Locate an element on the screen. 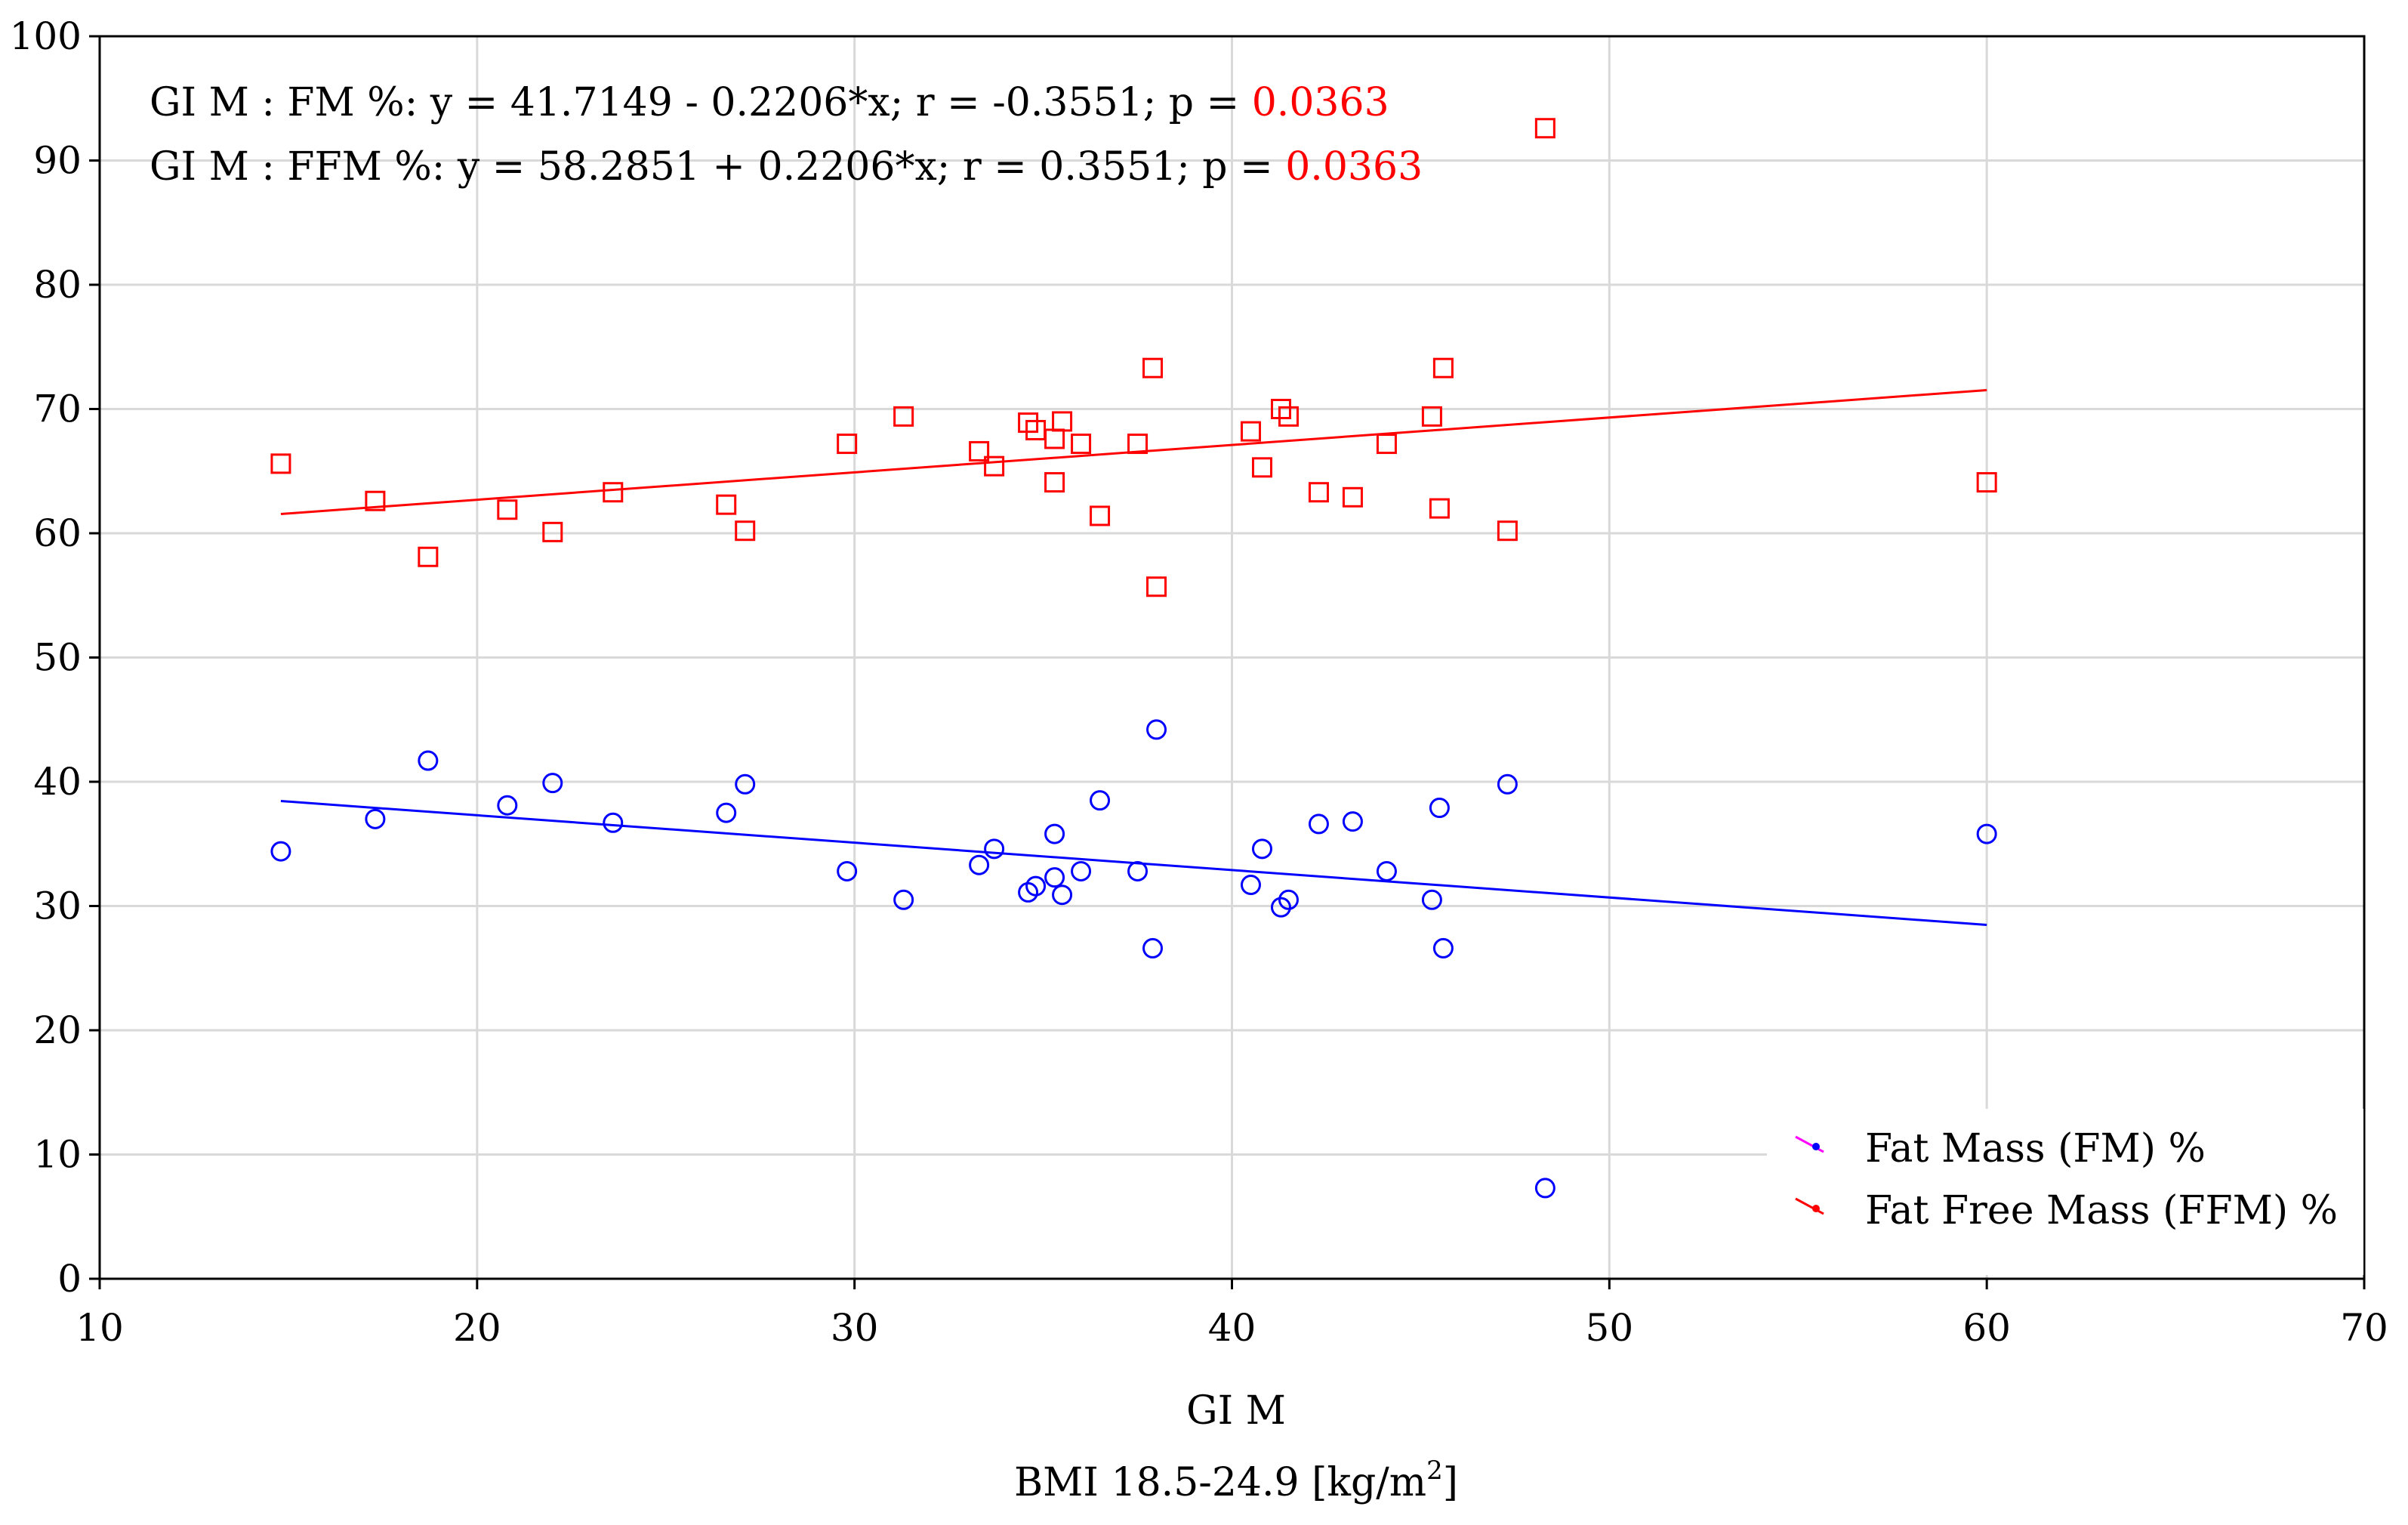 This screenshot has width=2408, height=1525. y-tick-label: 80 is located at coordinates (57, 285).